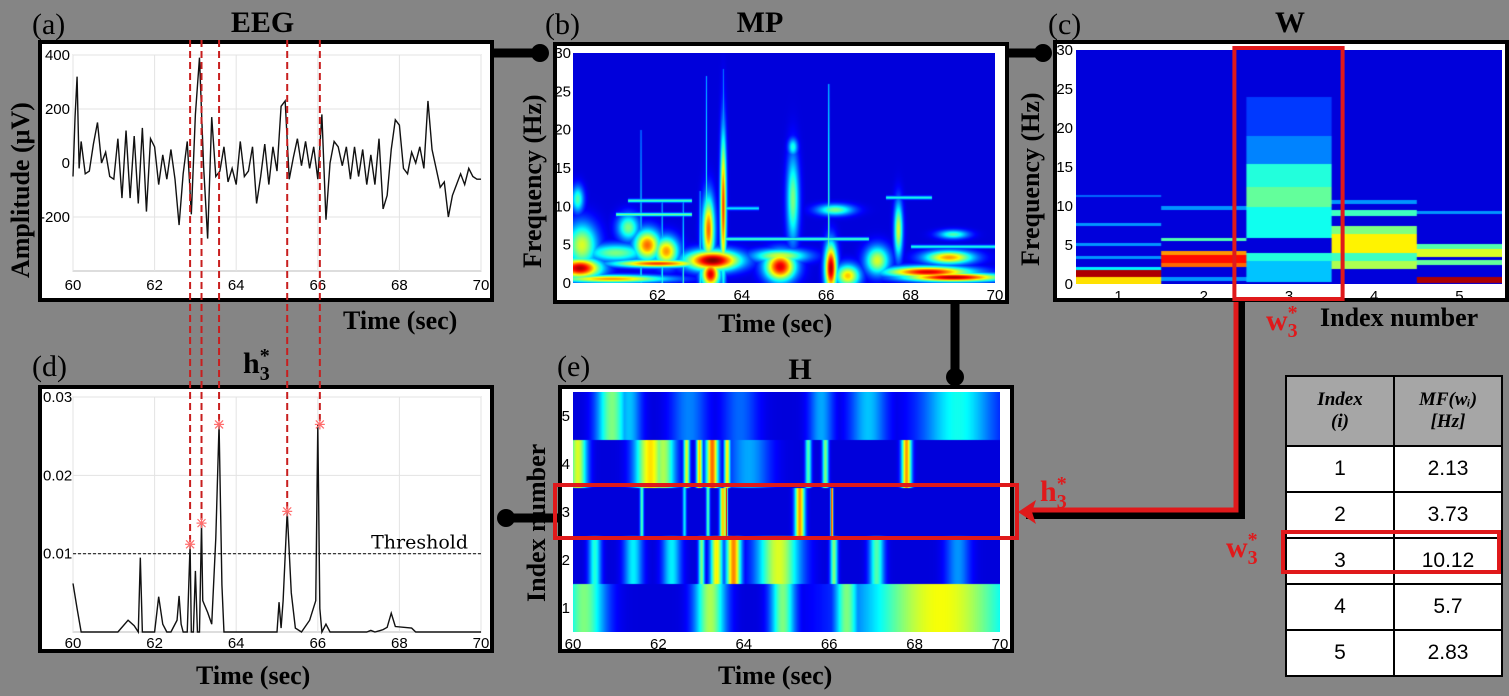  What do you see at coordinates (57, 554) in the screenshot?
I see `y-tick-label: 0.01` at bounding box center [57, 554].